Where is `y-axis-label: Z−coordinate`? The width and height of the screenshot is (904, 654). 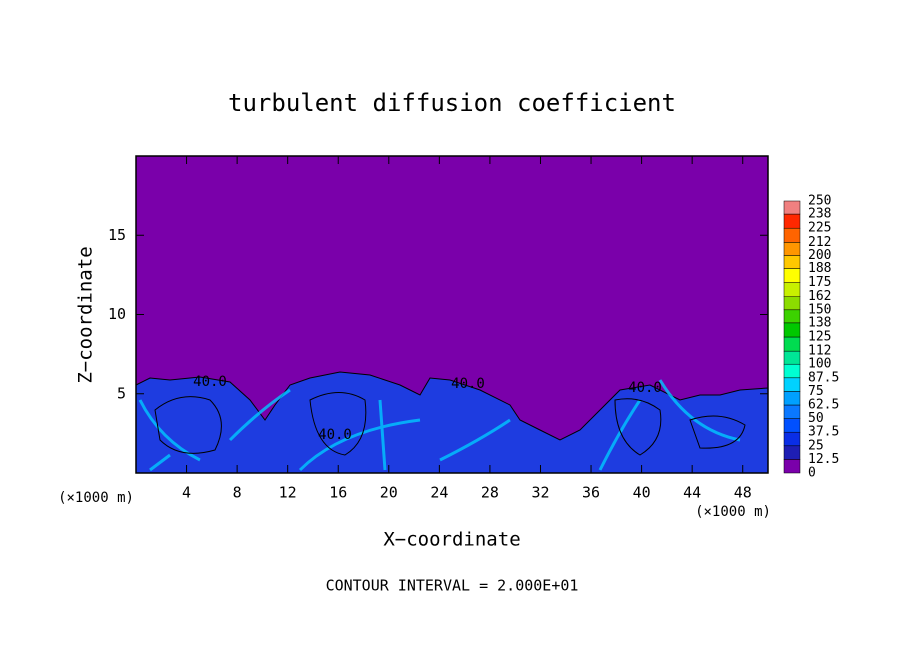
y-axis-label: Z−coordinate is located at coordinates (86, 314).